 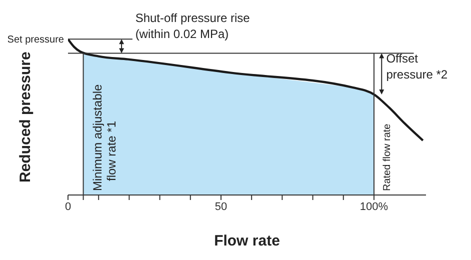 I want to click on ref-line-label: Set pressure, so click(x=35, y=40).